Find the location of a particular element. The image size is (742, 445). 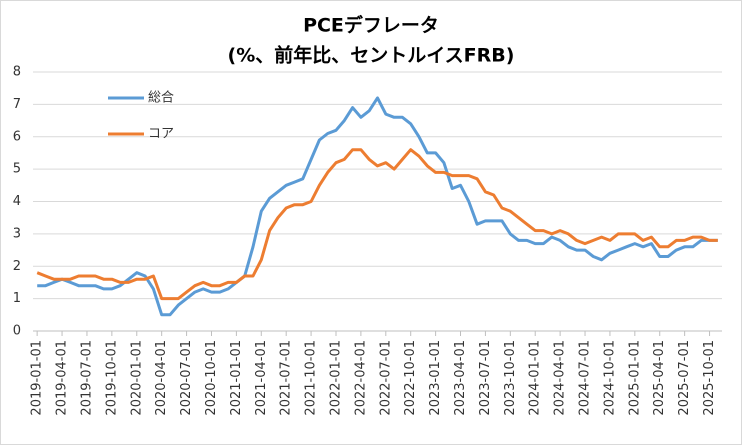

x-tick-label: 2022-10-01 is located at coordinates (410, 378).